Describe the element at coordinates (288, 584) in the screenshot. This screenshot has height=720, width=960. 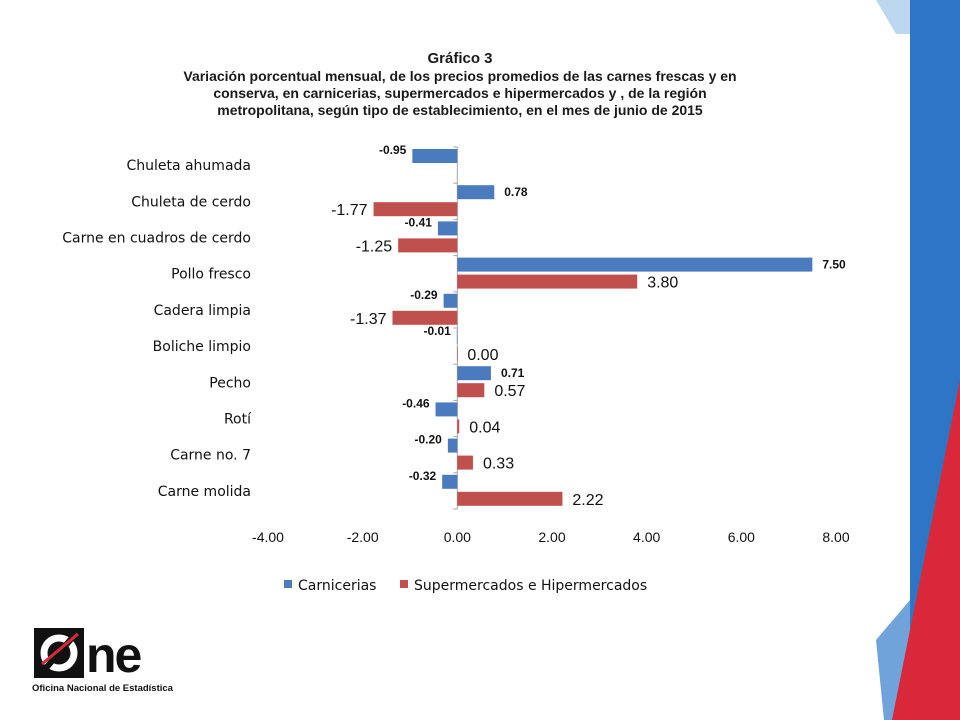
I see `legend-swatch-carnicerias` at that location.